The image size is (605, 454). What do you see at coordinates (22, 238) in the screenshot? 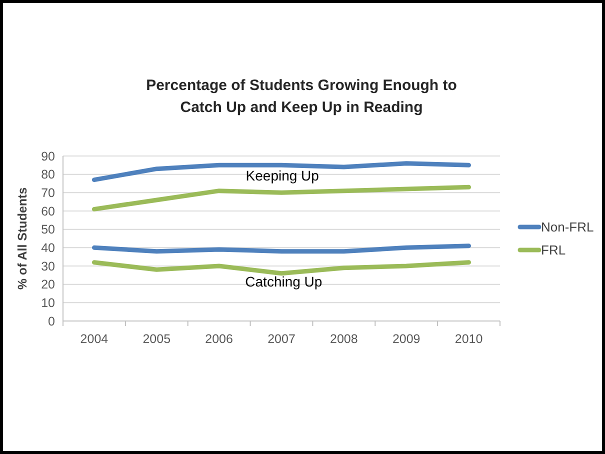
I see `y-axis-title: % of All Students` at bounding box center [22, 238].